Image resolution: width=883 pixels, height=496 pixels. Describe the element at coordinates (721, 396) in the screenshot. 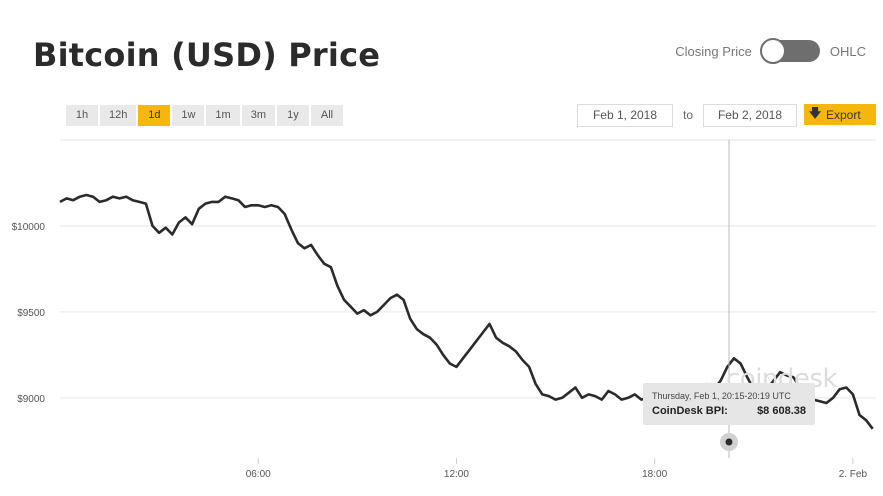

I see `tooltip-timestamp: Thursday, Feb 1, 20:15-20:19 UTC` at that location.